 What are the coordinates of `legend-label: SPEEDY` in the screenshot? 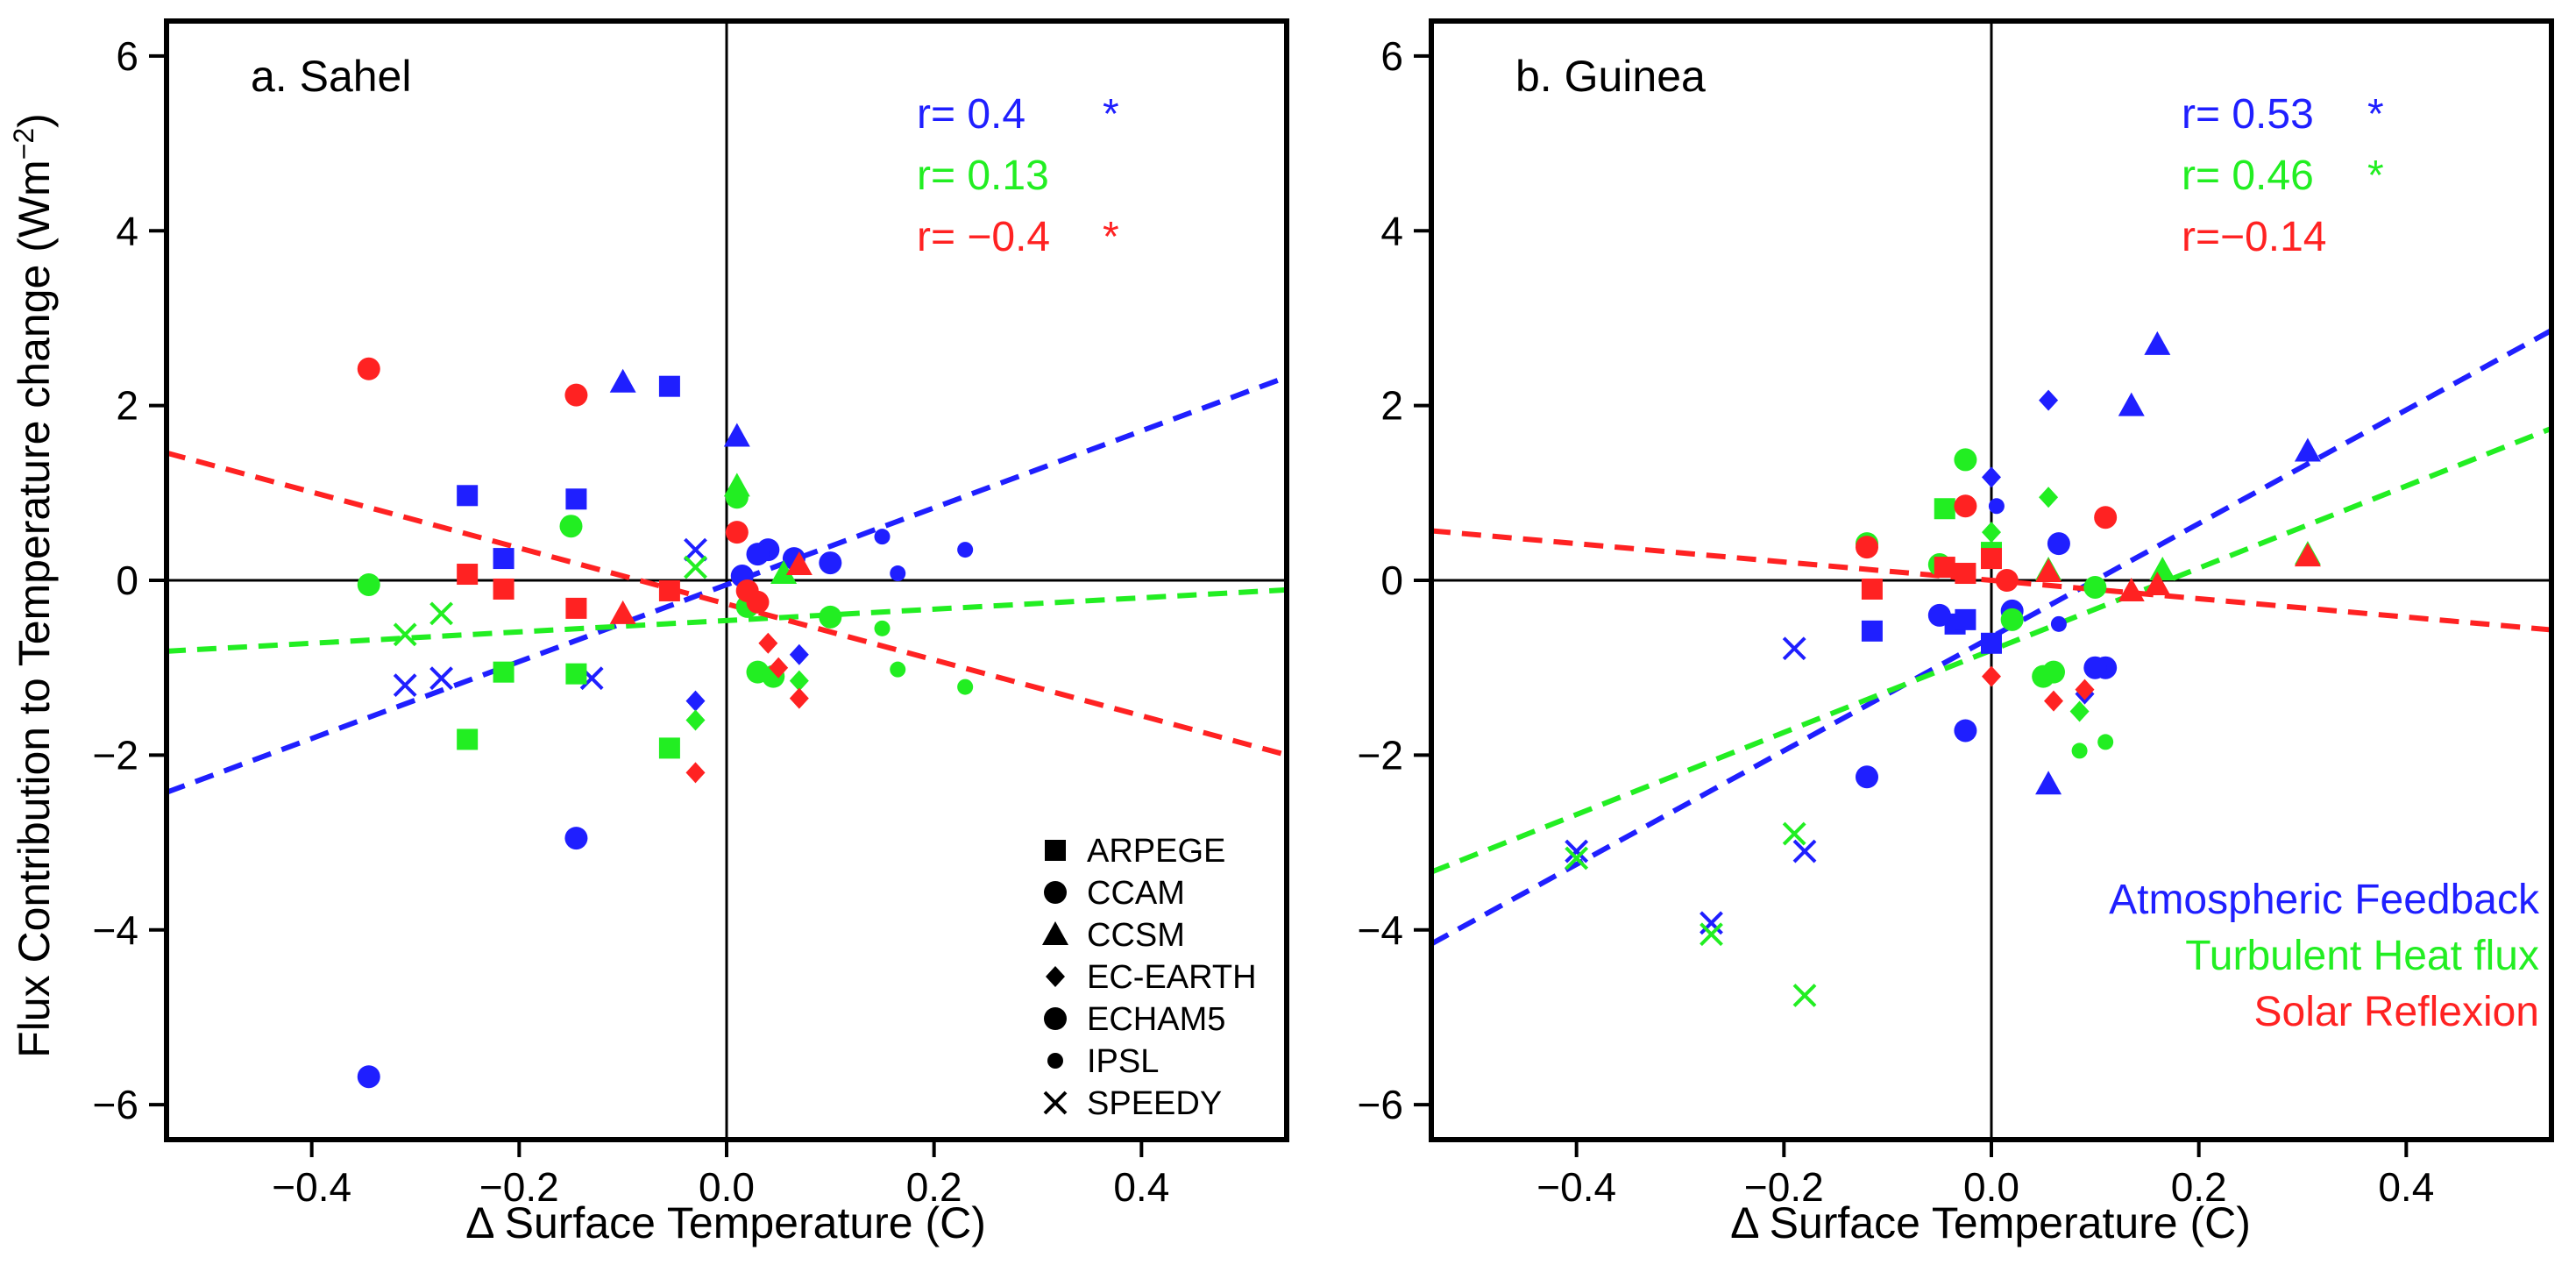 It's located at (1154, 1104).